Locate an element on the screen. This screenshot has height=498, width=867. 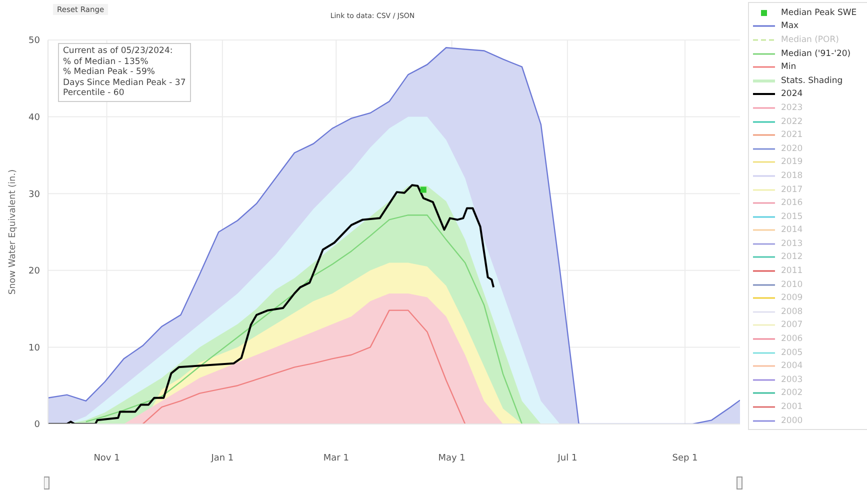
legend-label: 2000 is located at coordinates (792, 421).